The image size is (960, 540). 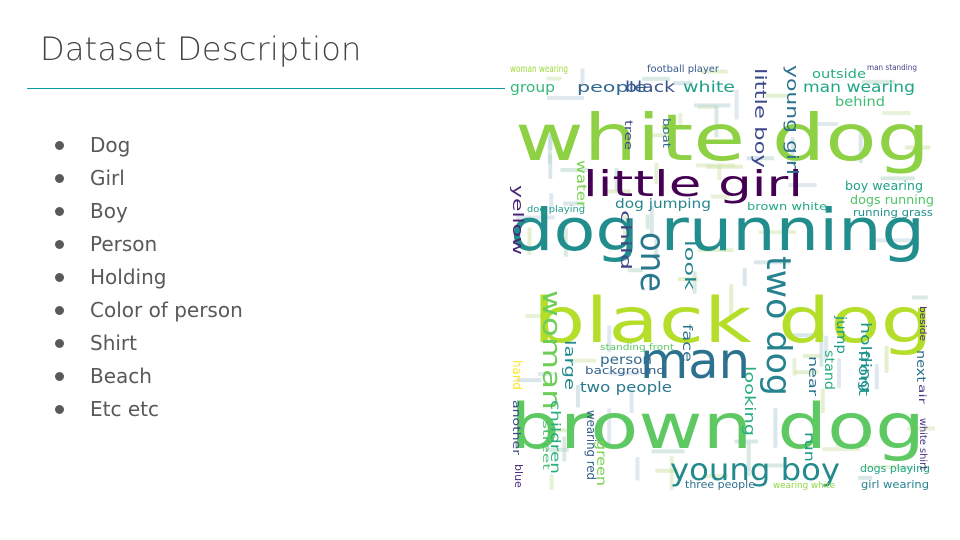 What do you see at coordinates (113, 343) in the screenshot?
I see `bullet-text: Shirt` at bounding box center [113, 343].